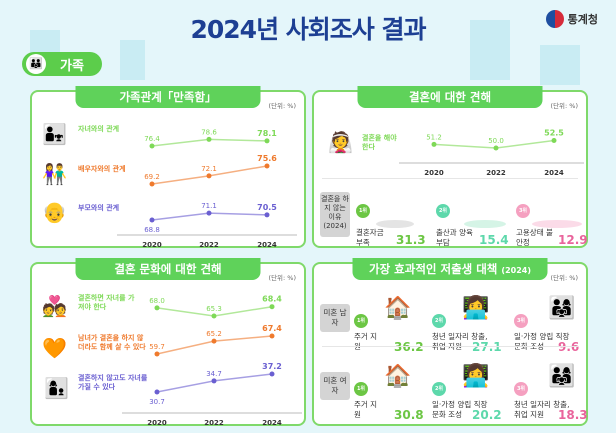  What do you see at coordinates (99, 129) in the screenshot?
I see `row-label: 자녀와의 관계` at bounding box center [99, 129].